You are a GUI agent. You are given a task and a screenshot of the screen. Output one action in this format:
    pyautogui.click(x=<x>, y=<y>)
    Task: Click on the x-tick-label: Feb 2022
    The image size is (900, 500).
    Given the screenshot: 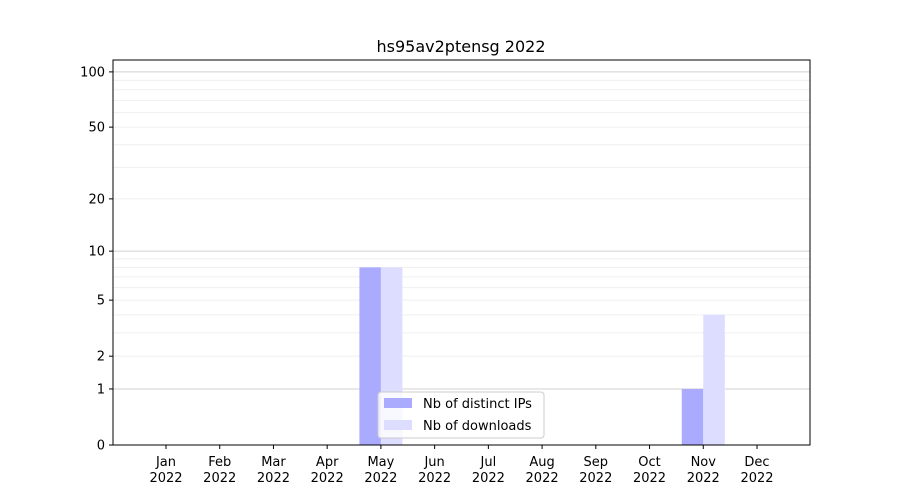 What is the action you would take?
    pyautogui.click(x=219, y=470)
    